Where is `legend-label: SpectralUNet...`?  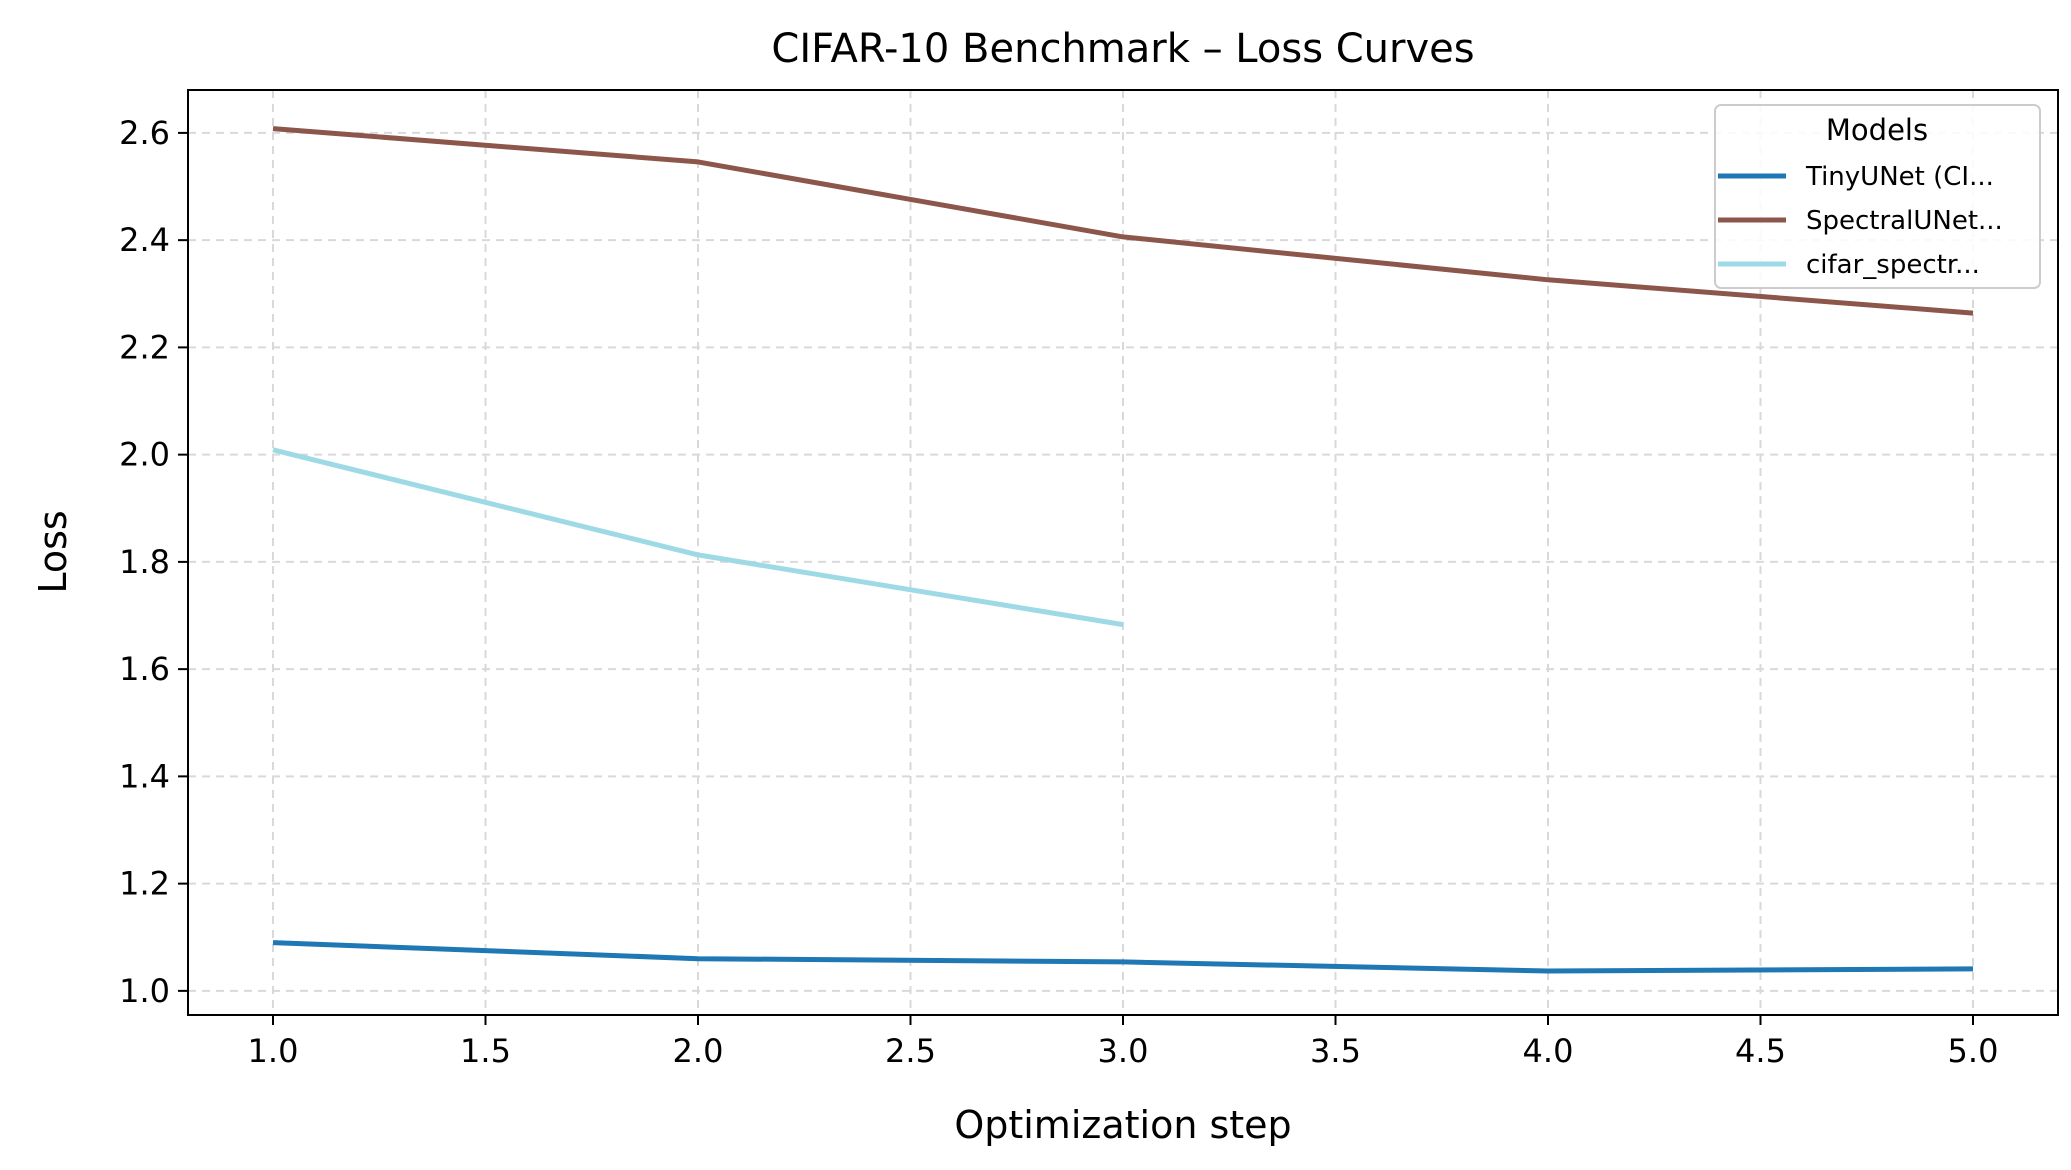
legend-label: SpectralUNet... is located at coordinates (1904, 221).